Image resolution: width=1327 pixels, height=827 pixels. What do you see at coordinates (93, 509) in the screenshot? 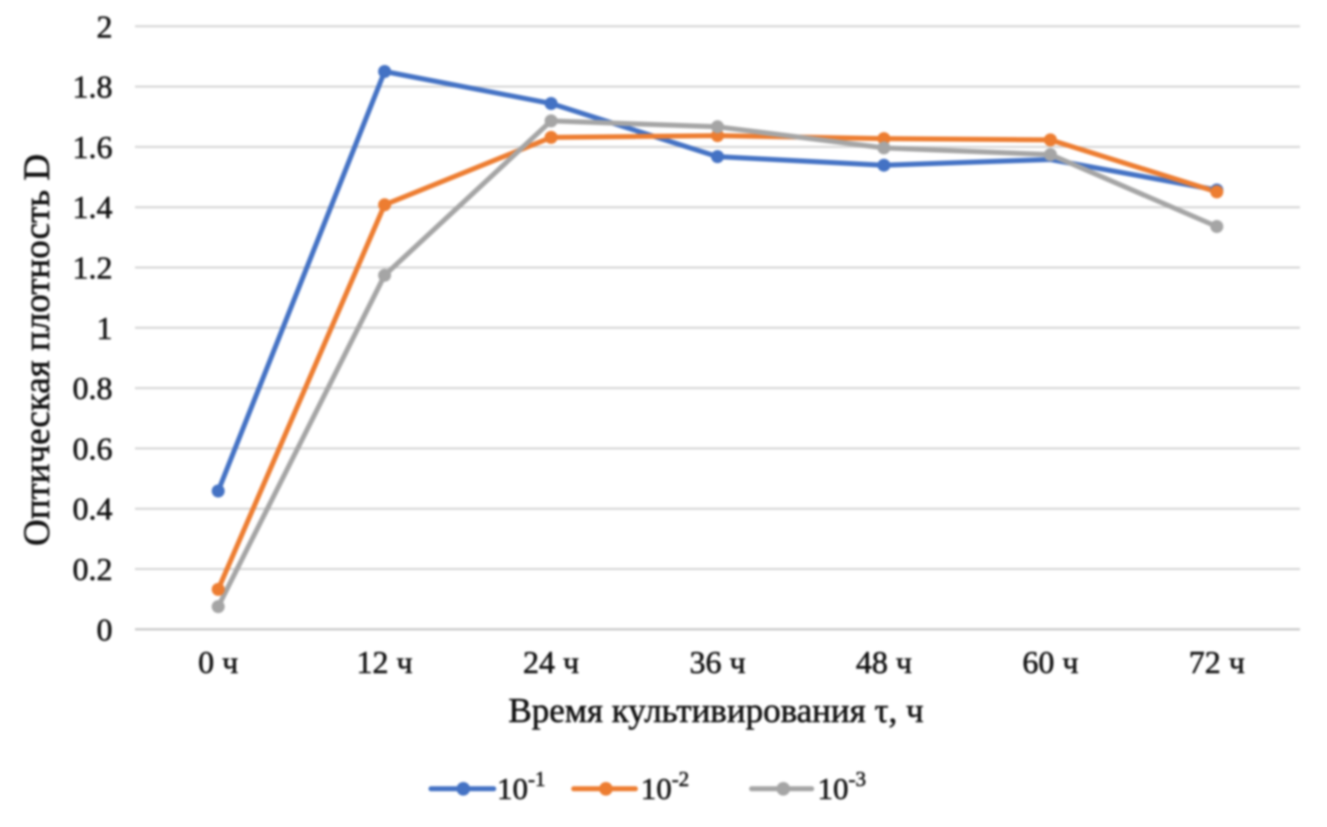
I see `svg-text: 0.4` at bounding box center [93, 509].